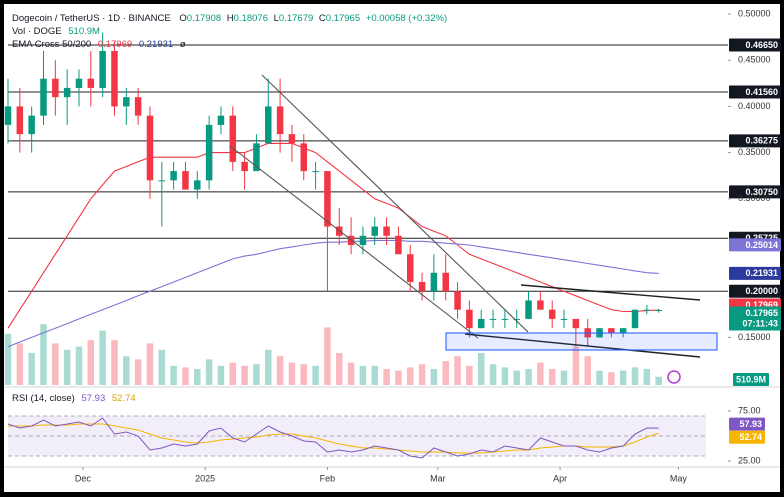 Image resolution: width=784 pixels, height=497 pixels. Describe the element at coordinates (354, 242) in the screenshot. I see `channel-line` at that location.